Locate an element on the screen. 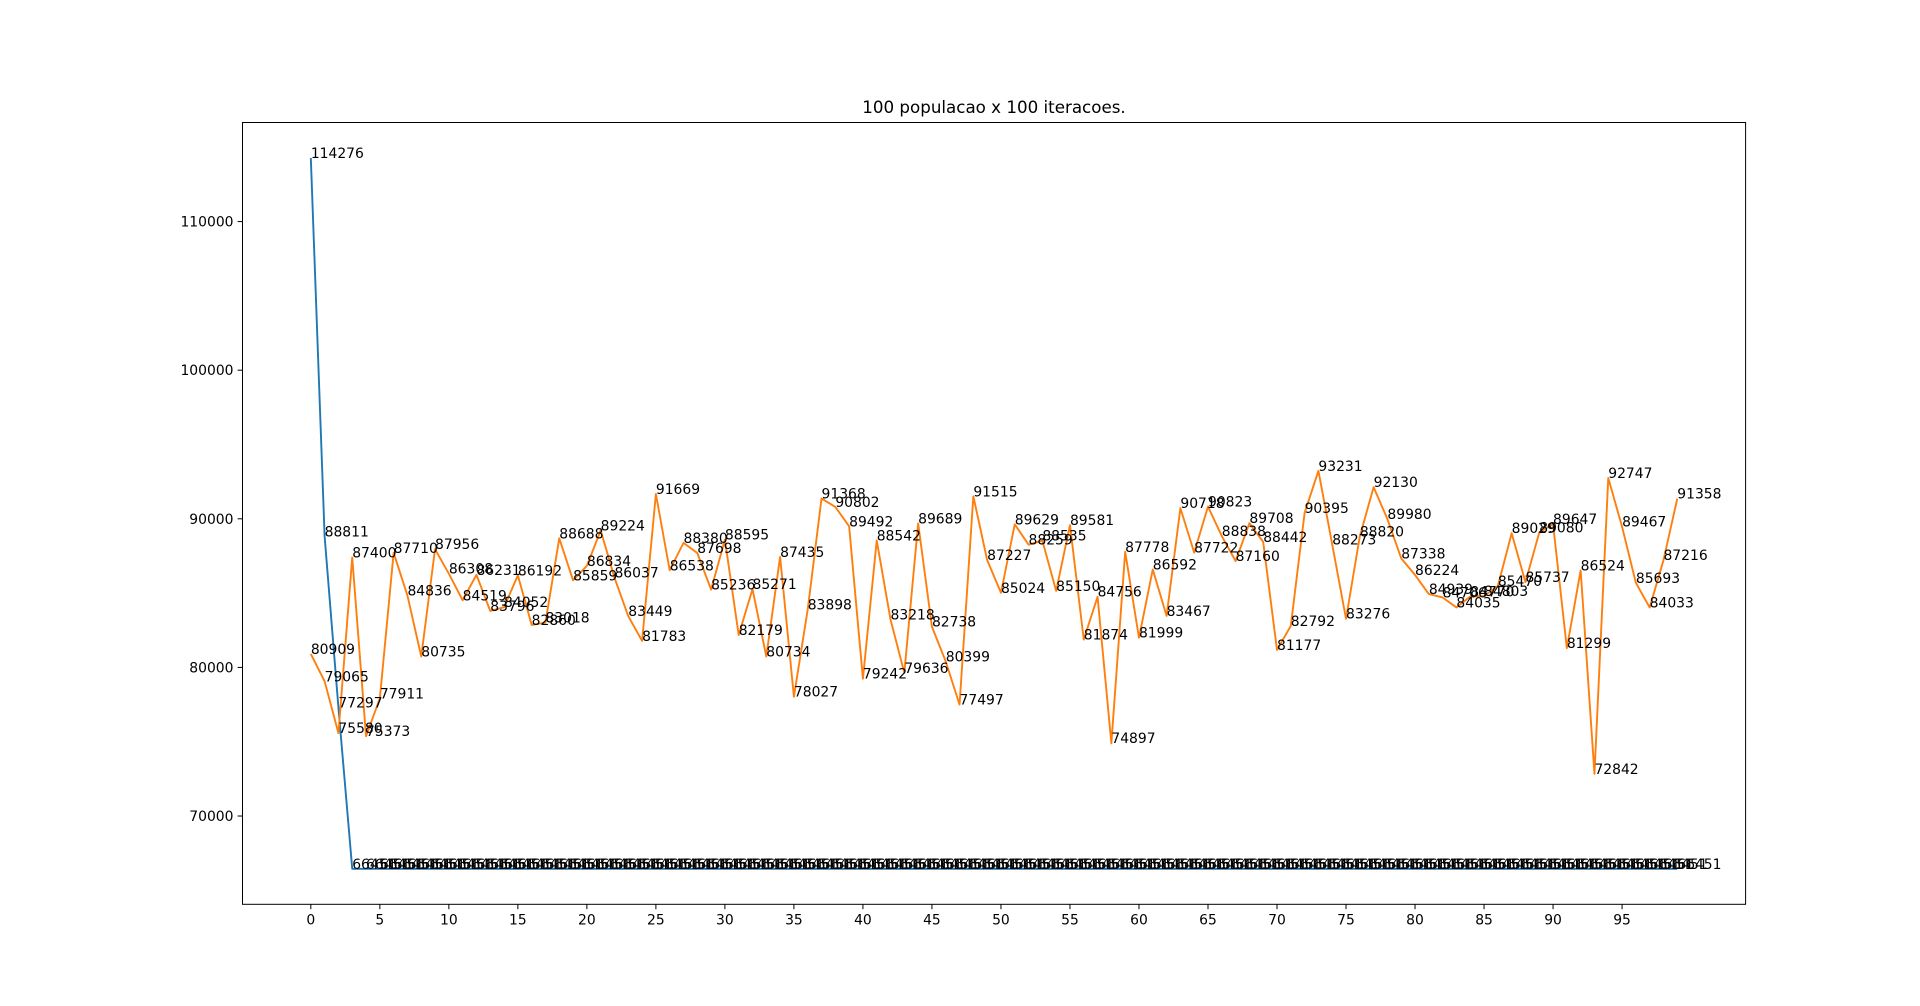 The height and width of the screenshot is (1006, 1920). y-tick-label: 110000 is located at coordinates (206, 223).